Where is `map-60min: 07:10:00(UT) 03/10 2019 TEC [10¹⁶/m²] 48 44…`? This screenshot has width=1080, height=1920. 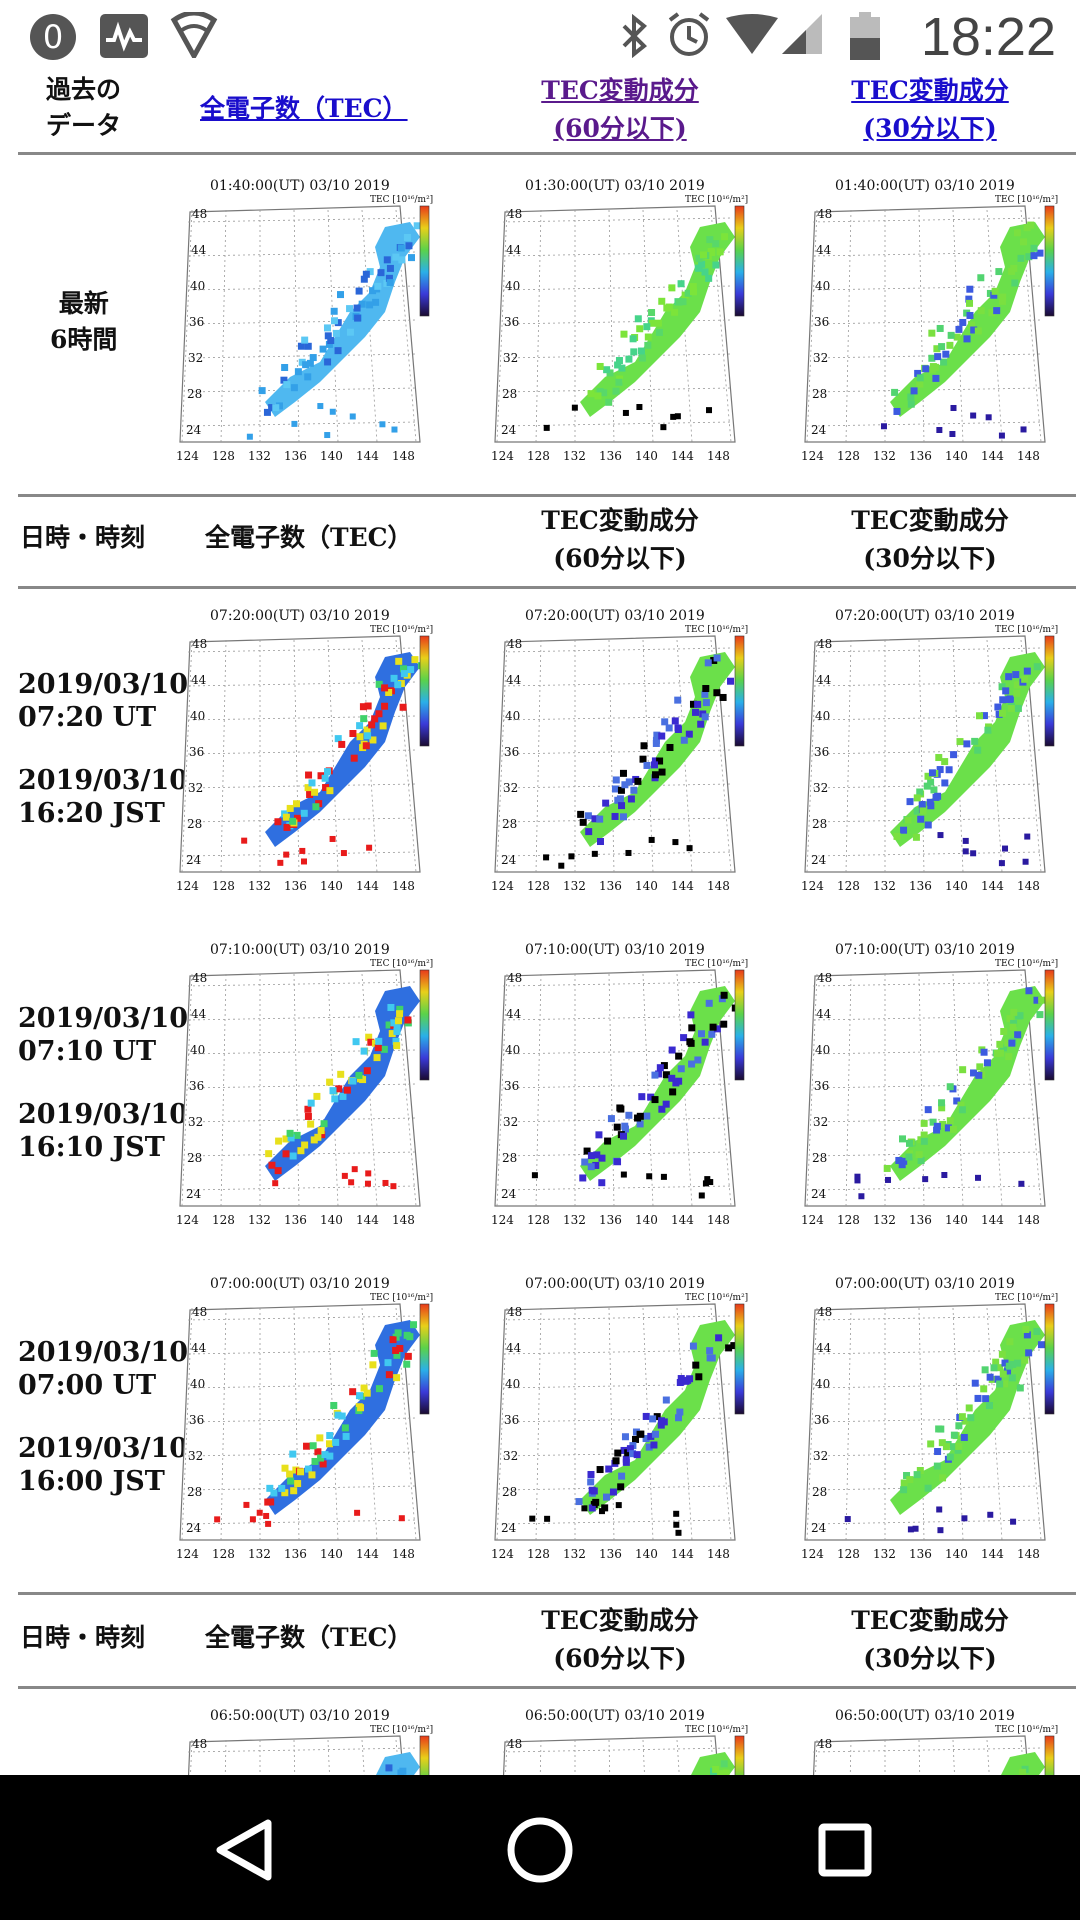 map-60min: 07:10:00(UT) 03/10 2019 TEC [10¹⁶/m²] 48 44… is located at coordinates (630, 1086).